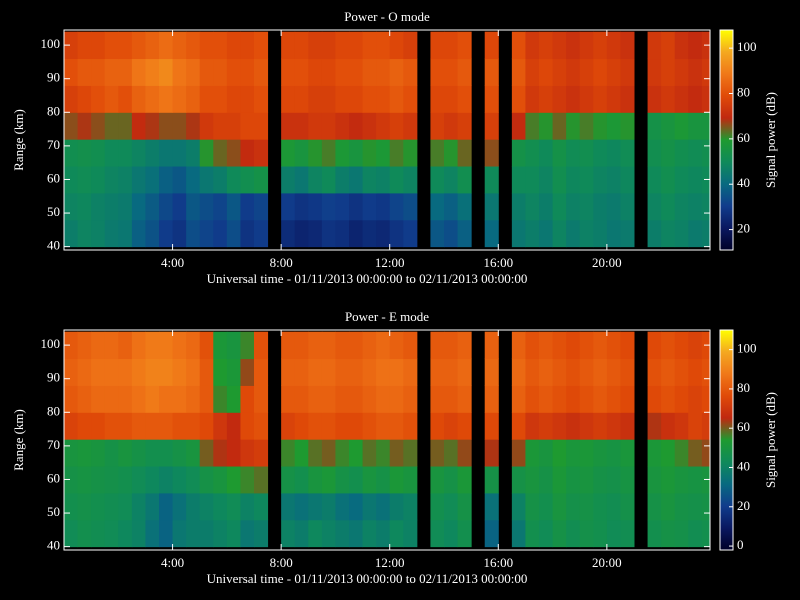  I want to click on y-tick-label: 90, so click(53, 77).